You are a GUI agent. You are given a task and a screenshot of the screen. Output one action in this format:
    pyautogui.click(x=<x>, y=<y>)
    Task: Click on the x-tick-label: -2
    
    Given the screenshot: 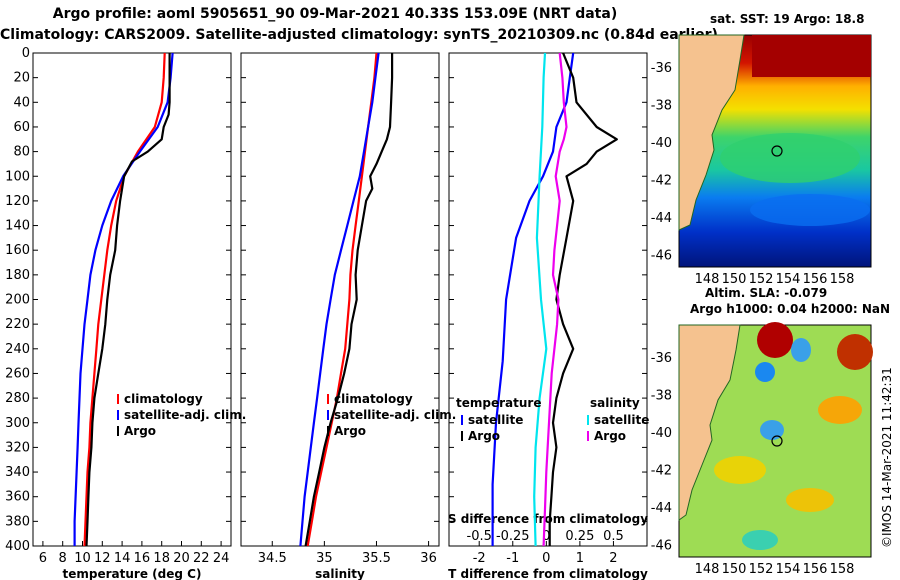 What is the action you would take?
    pyautogui.click(x=479, y=558)
    